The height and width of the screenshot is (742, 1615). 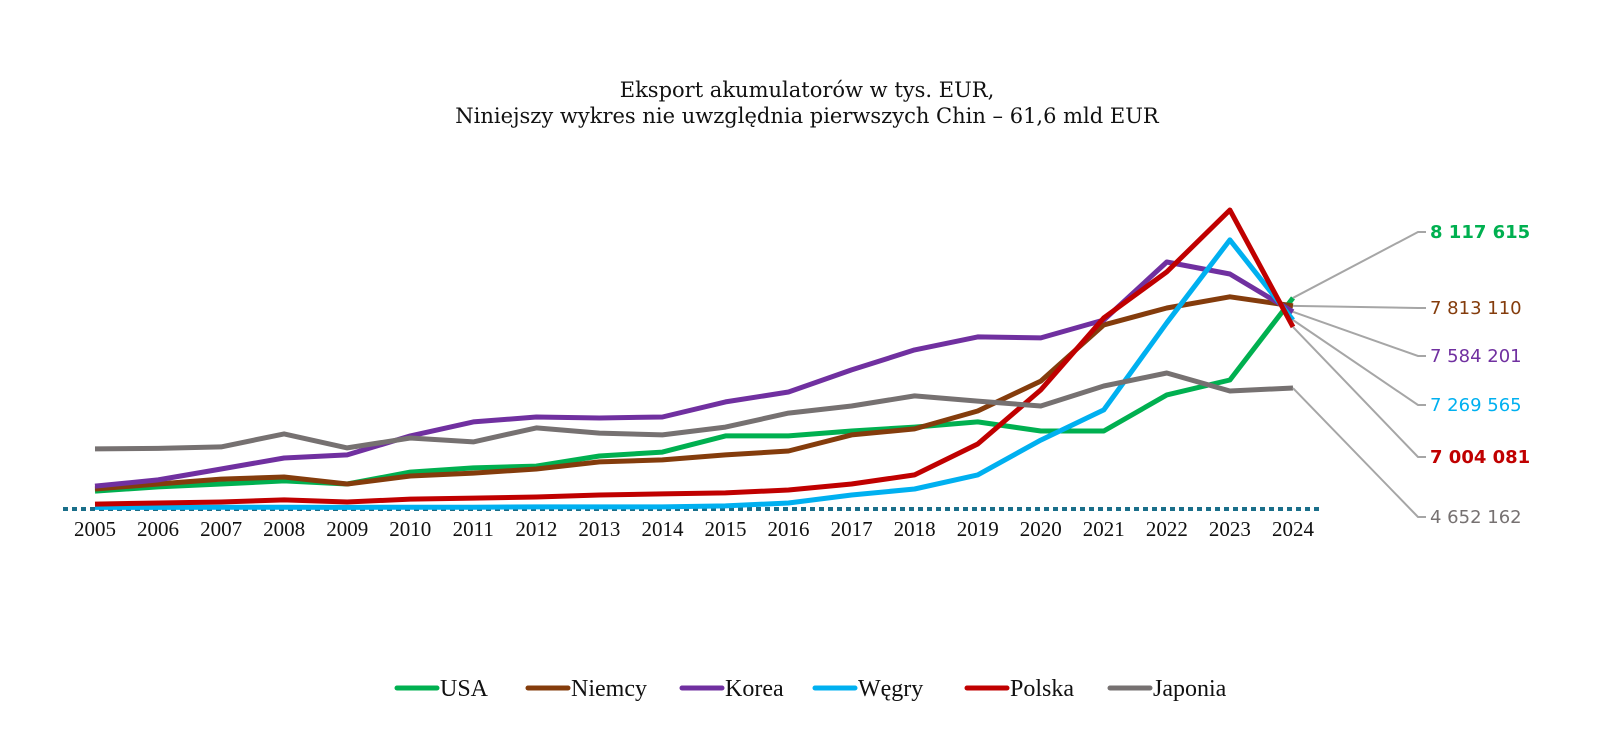 I want to click on x-tick-label: 2023, so click(x=1230, y=529).